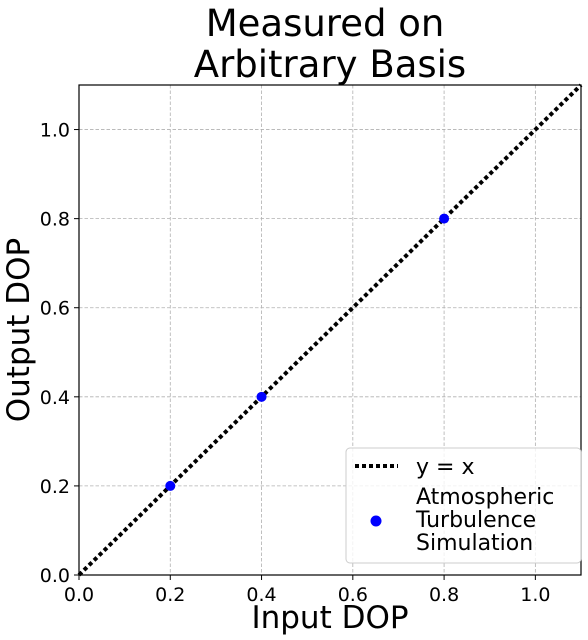 The height and width of the screenshot is (640, 588). I want to click on chart-title-line-2: Arbitrary Basis, so click(330, 64).